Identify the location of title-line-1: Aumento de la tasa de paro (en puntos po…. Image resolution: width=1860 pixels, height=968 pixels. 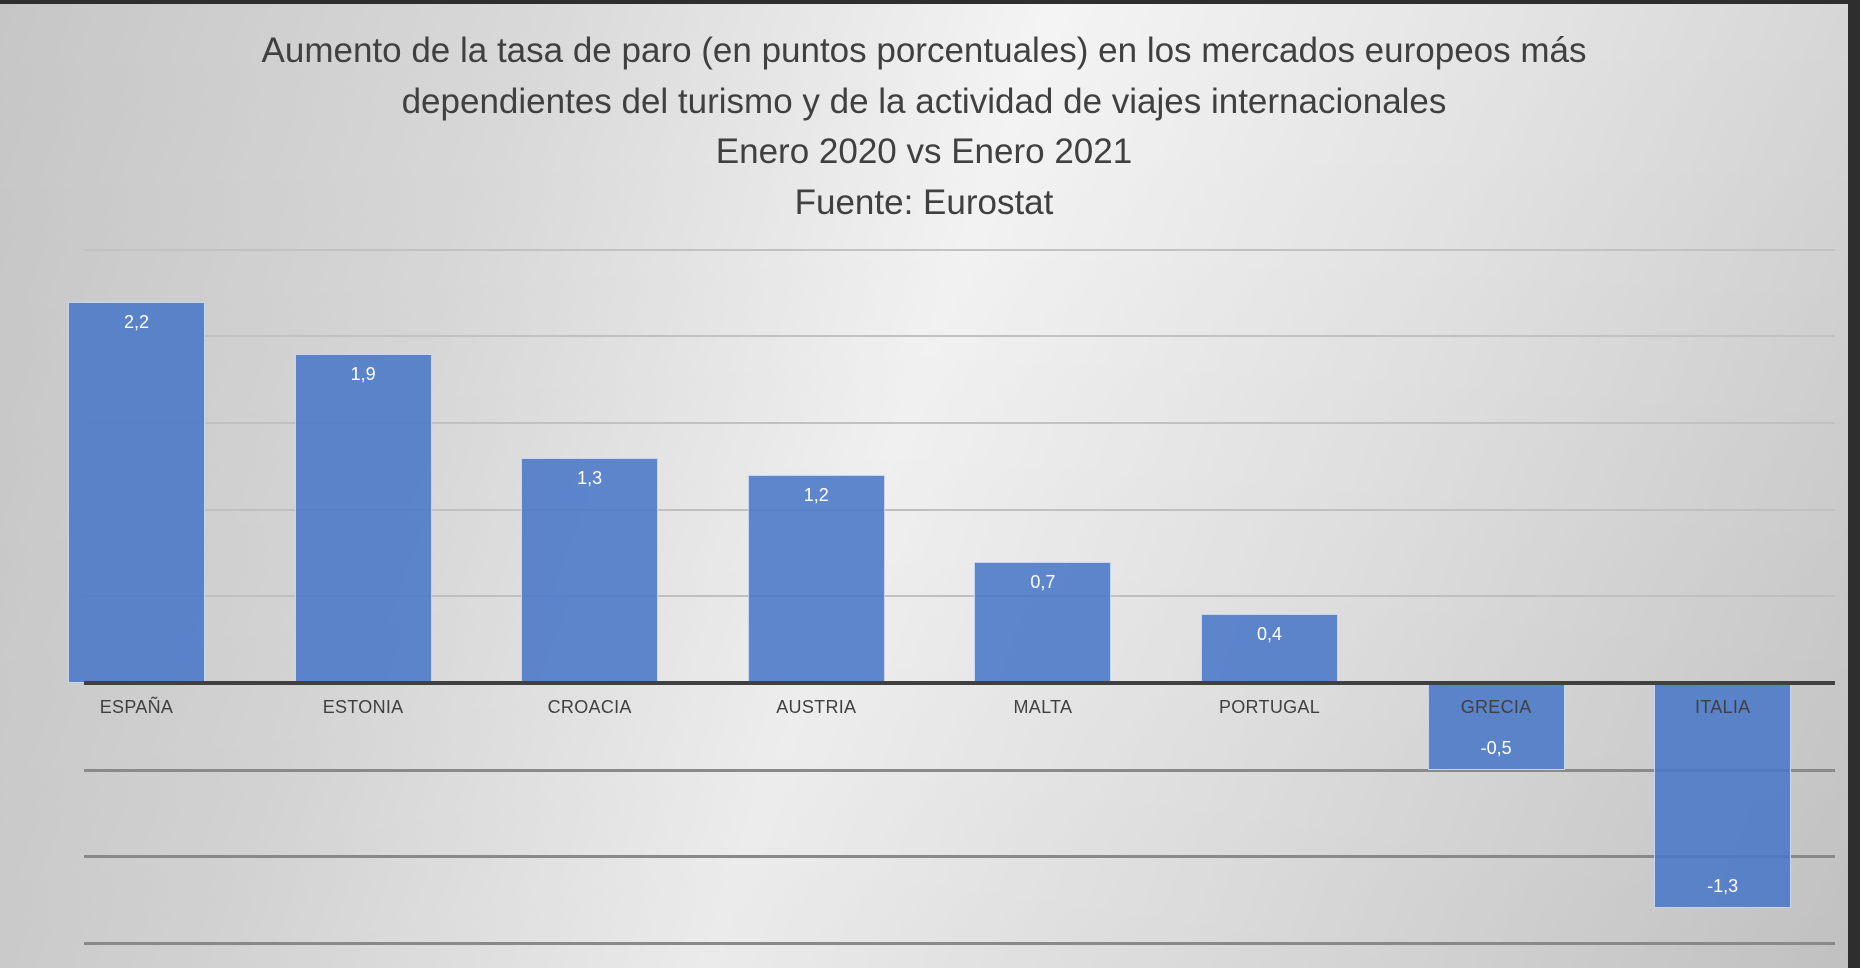
(924, 50).